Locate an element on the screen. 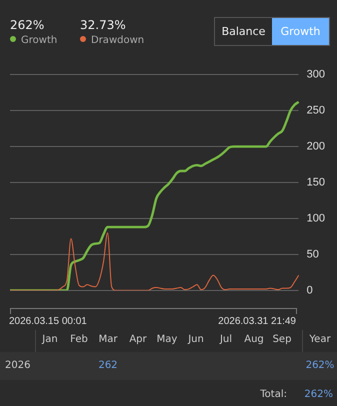 The image size is (337, 406). category-label: Feb is located at coordinates (79, 339).